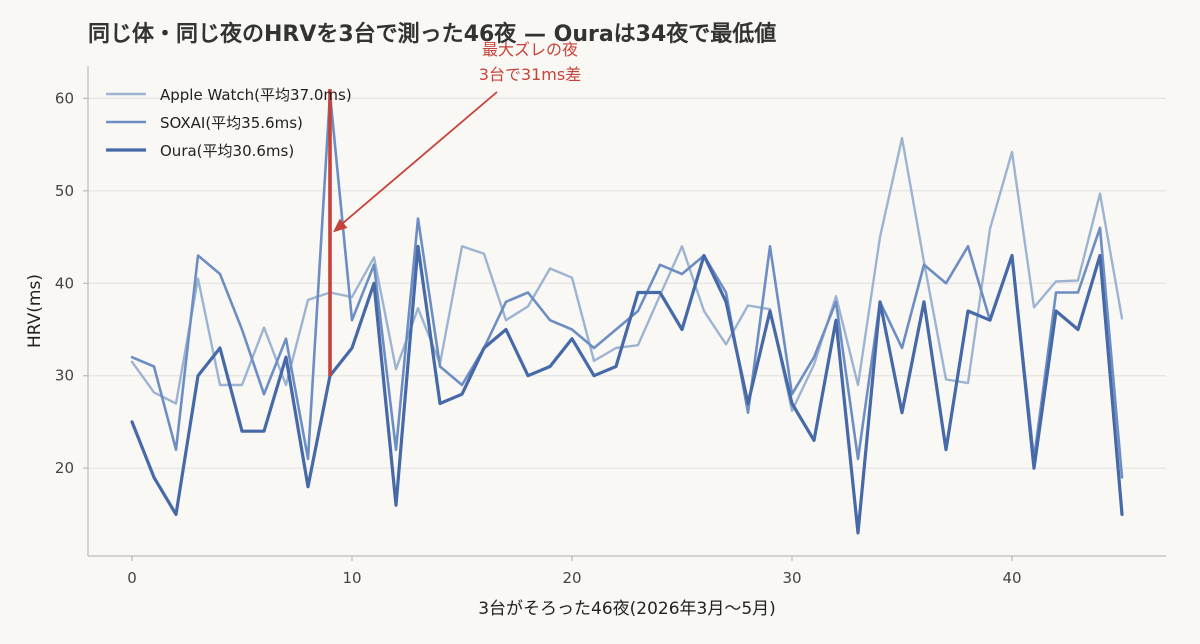  Describe the element at coordinates (64, 376) in the screenshot. I see `y-tick-label: 30` at that location.